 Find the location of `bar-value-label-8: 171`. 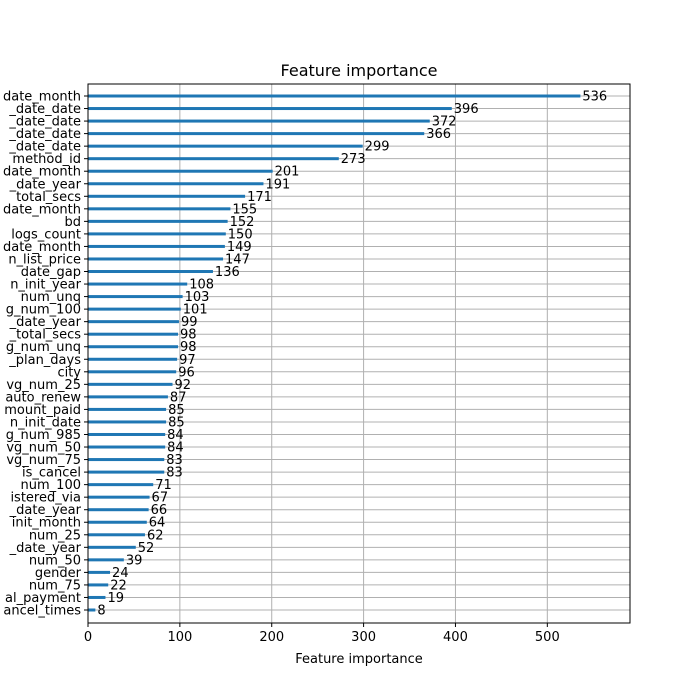

bar-value-label-8: 171 is located at coordinates (259, 197).